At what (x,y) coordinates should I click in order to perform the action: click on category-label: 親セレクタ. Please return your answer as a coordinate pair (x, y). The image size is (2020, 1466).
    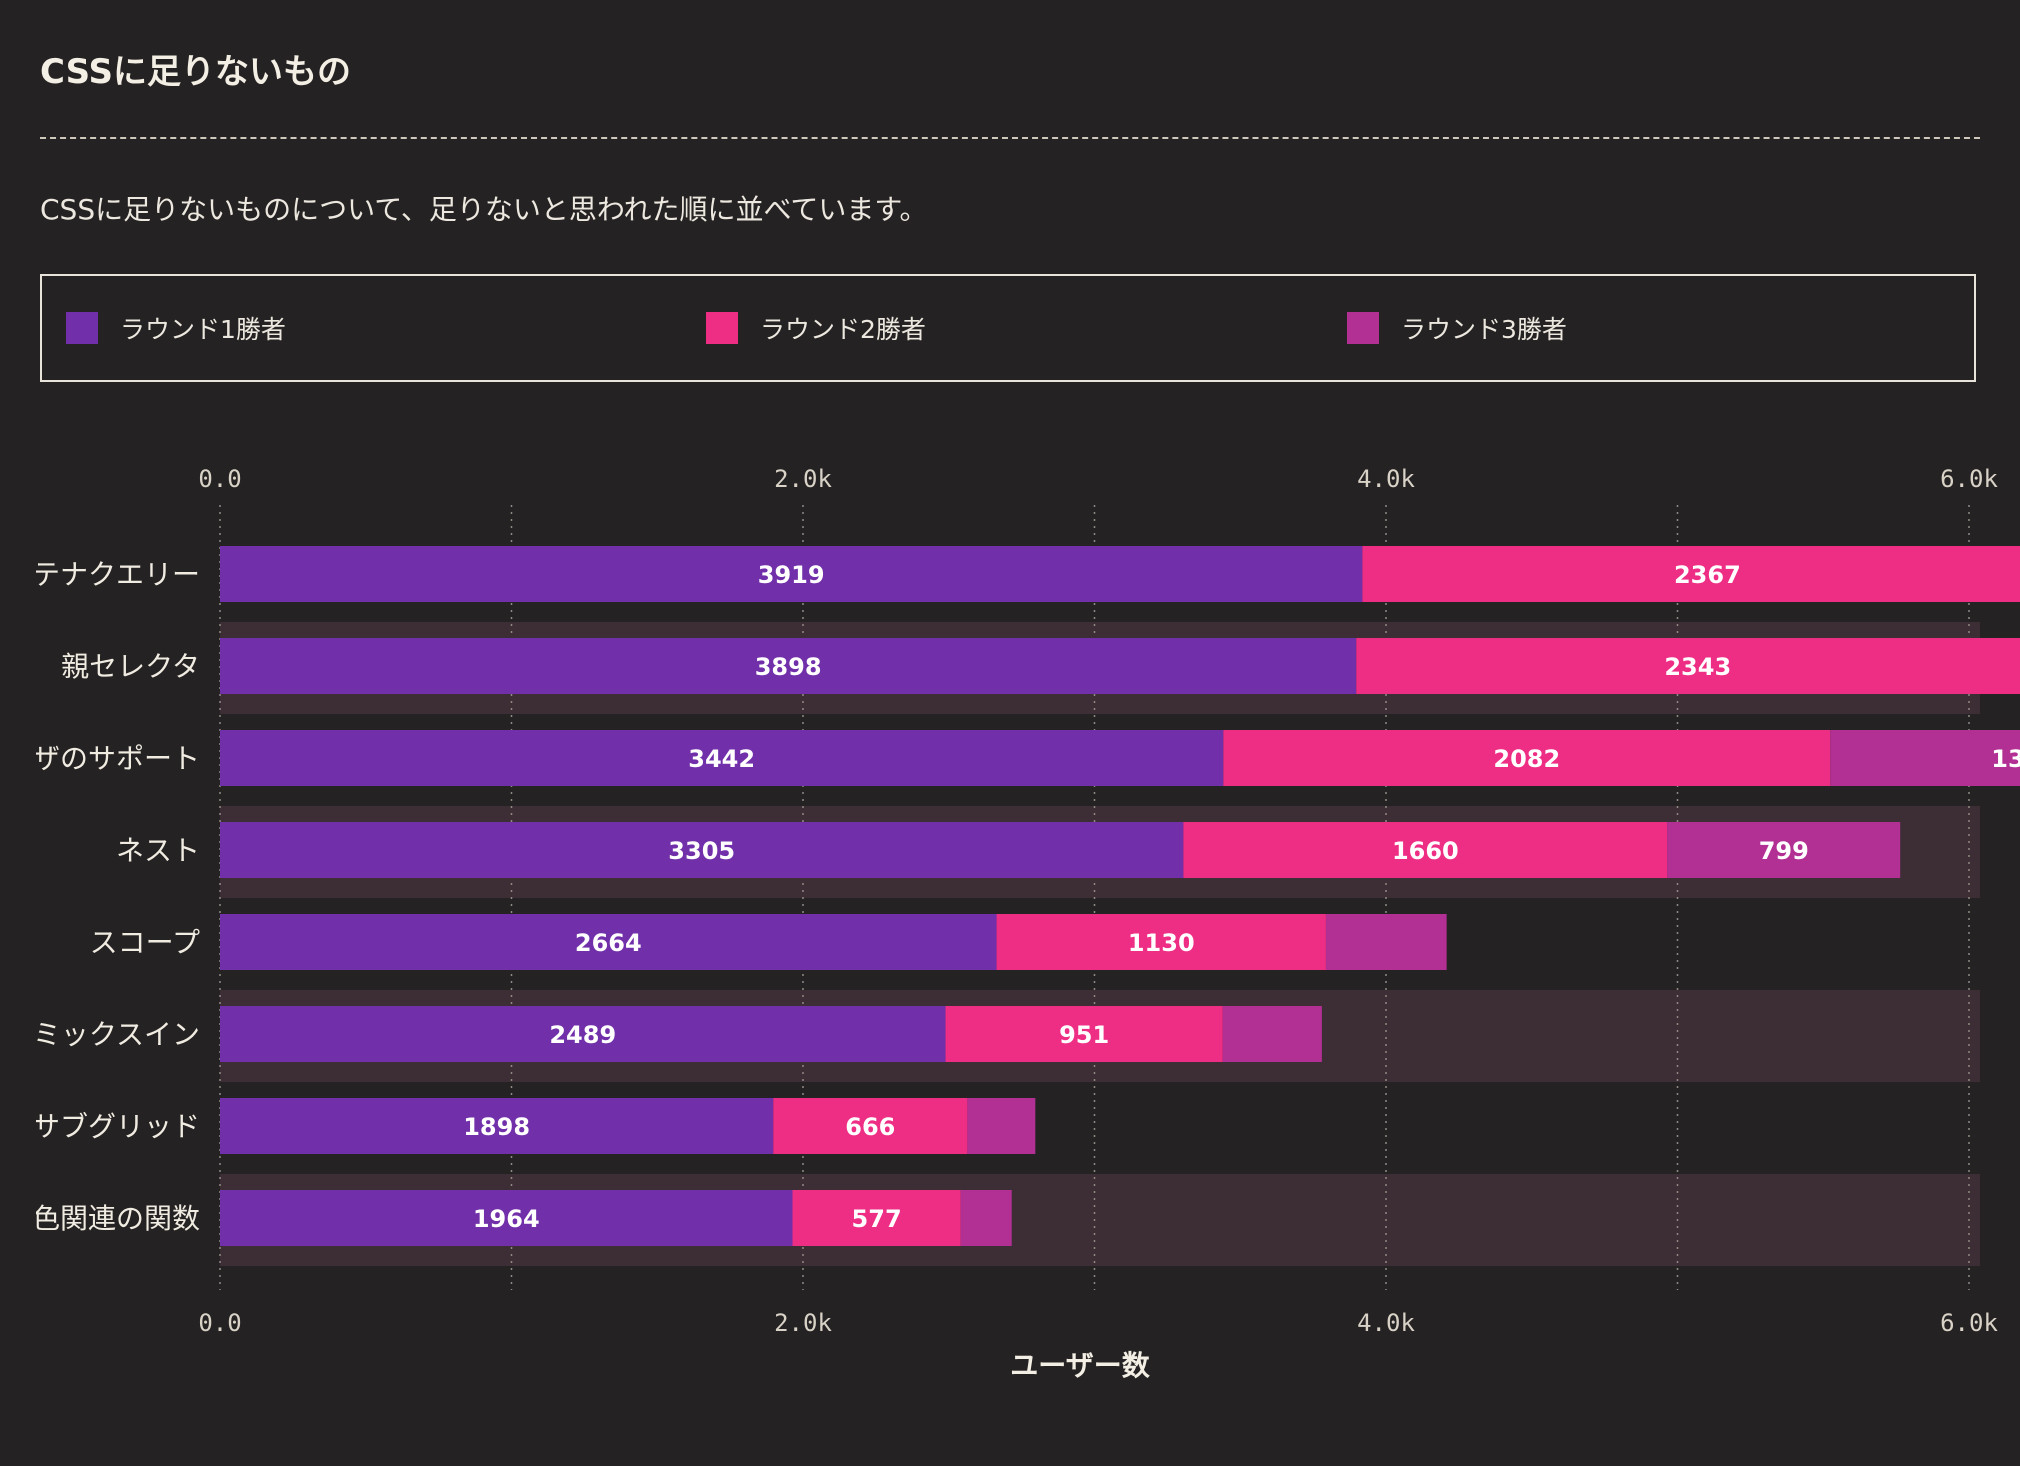
    Looking at the image, I should click on (130, 666).